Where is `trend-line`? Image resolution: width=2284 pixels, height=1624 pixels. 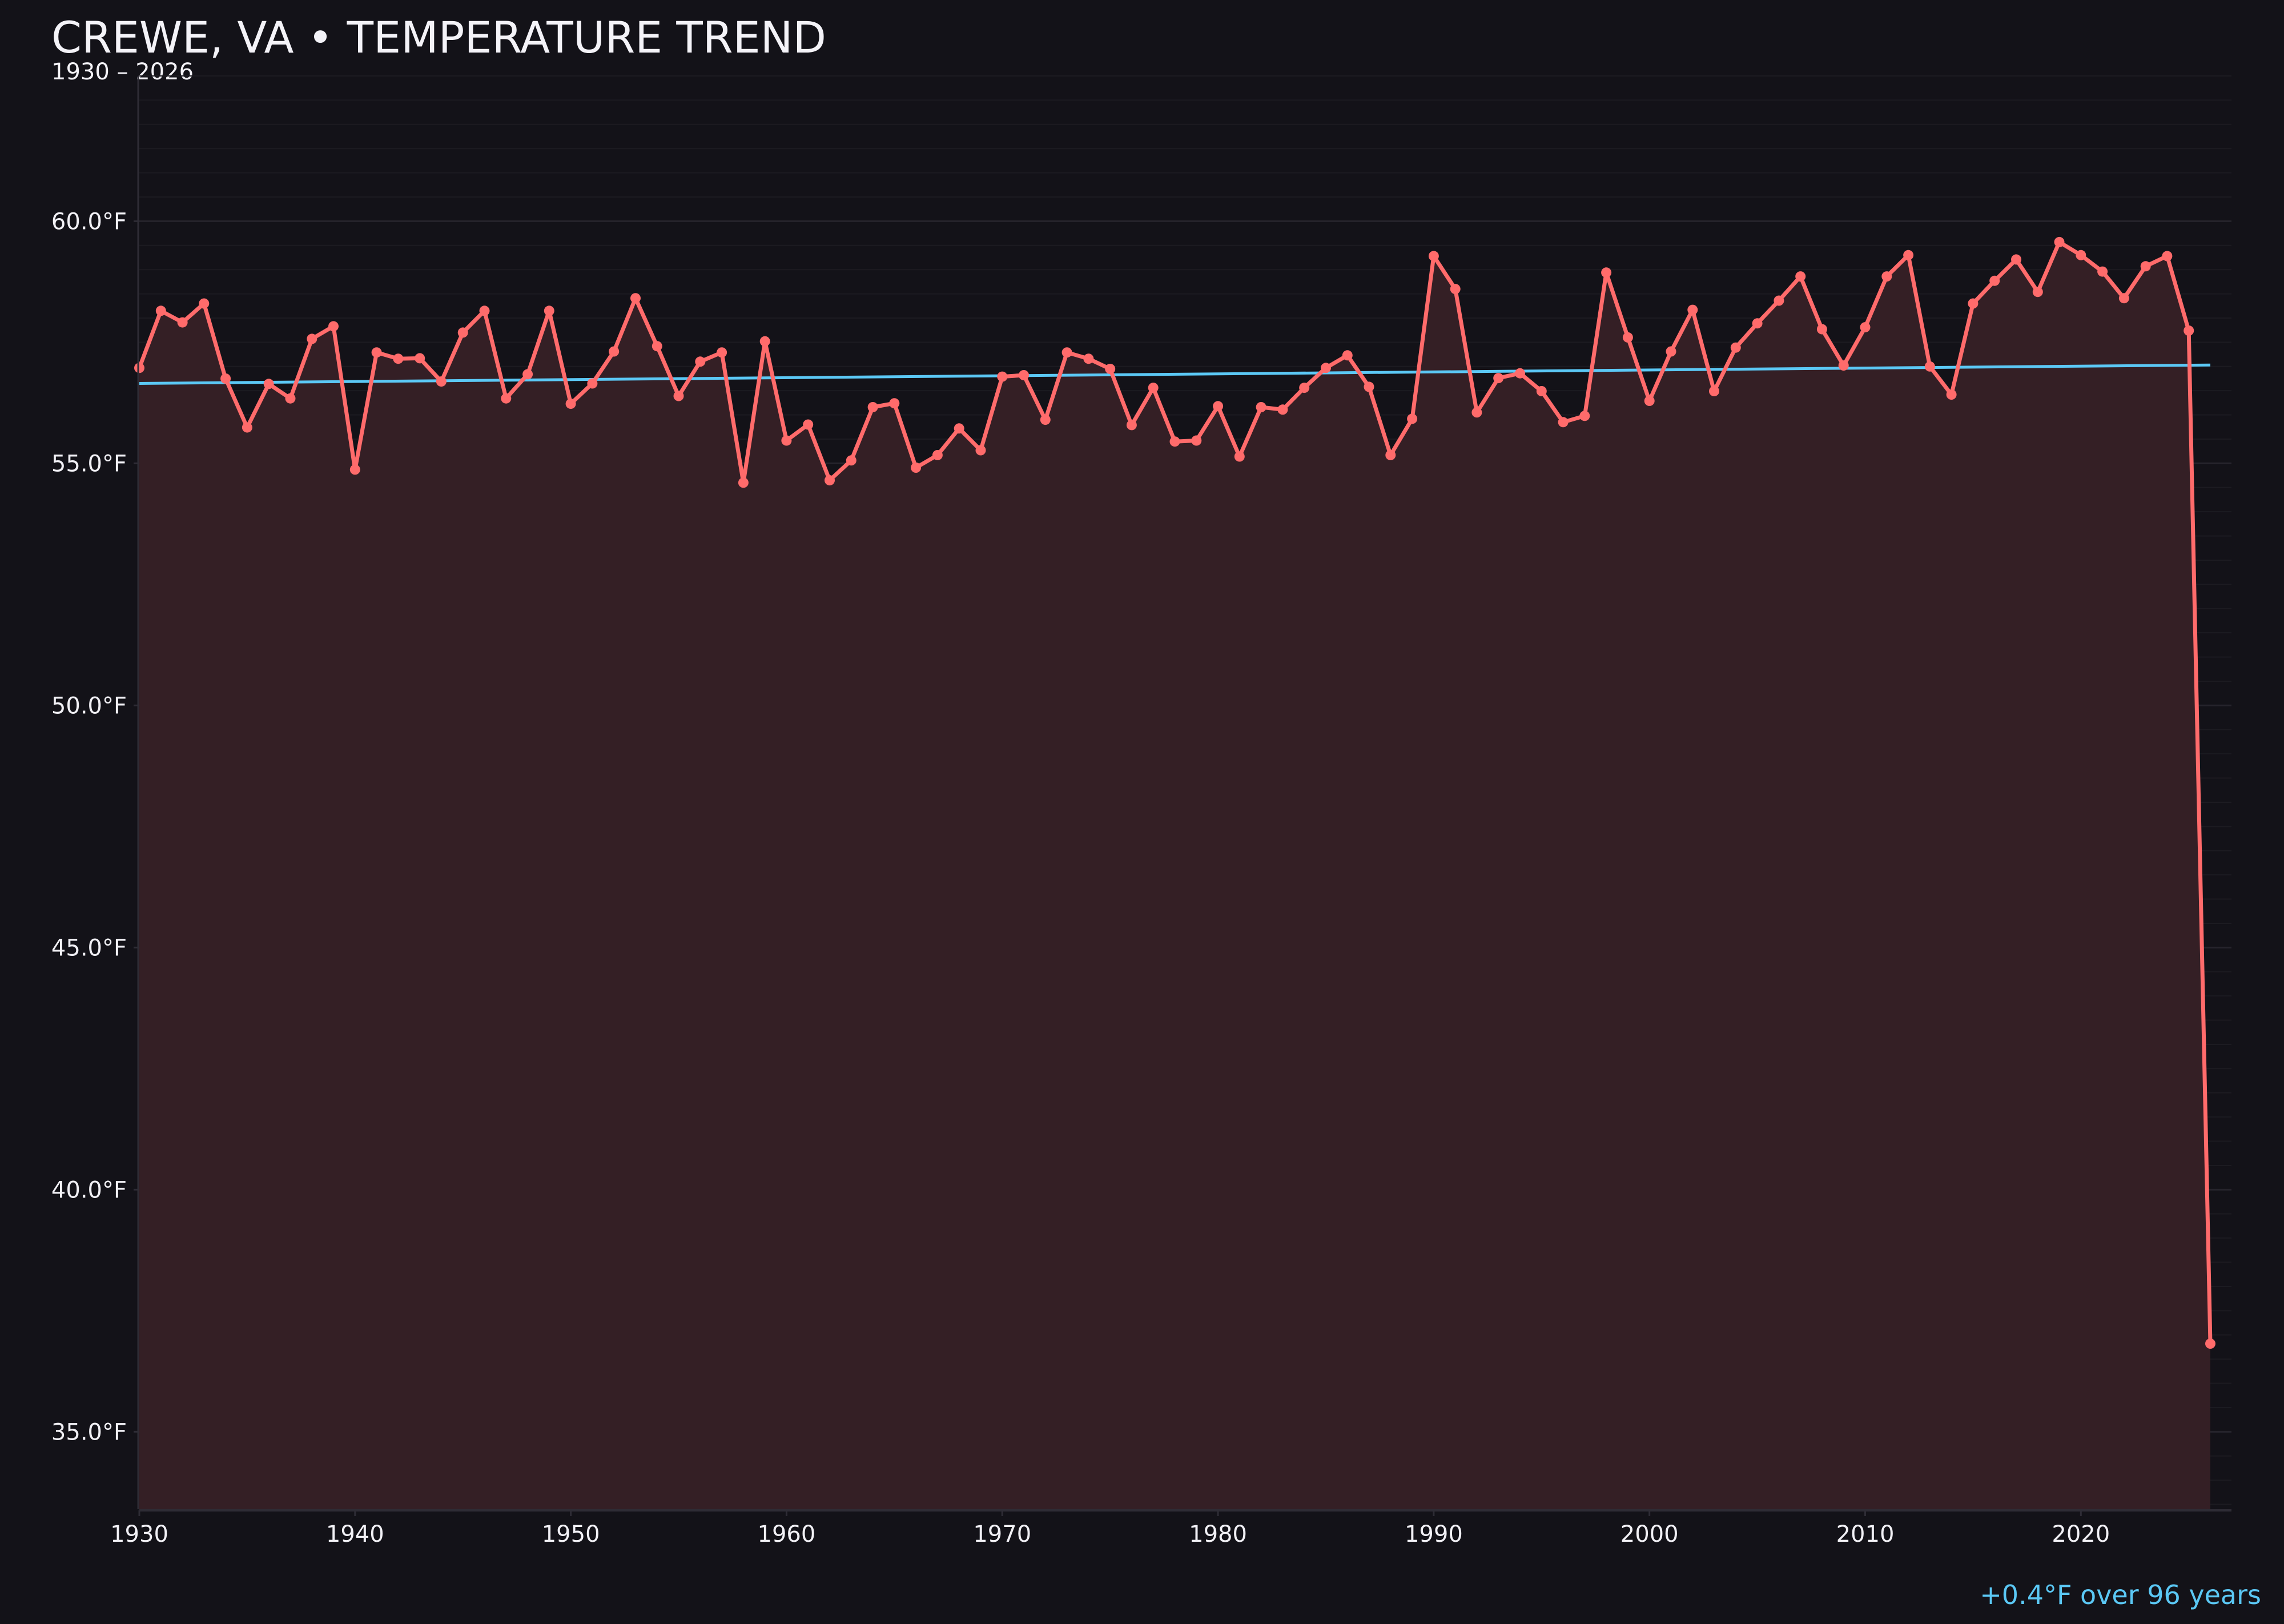
trend-line is located at coordinates (1175, 374).